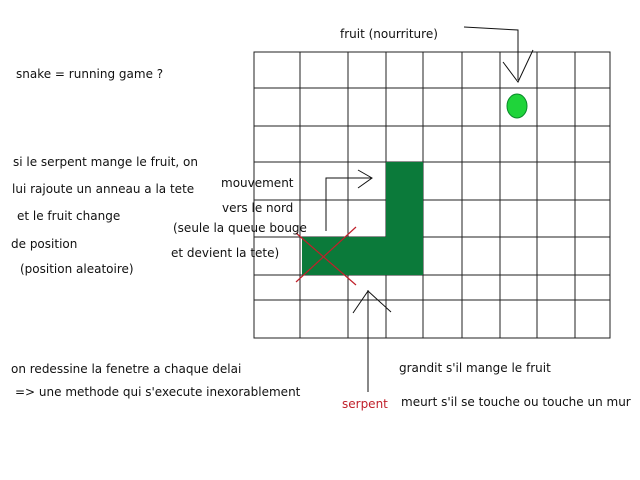 Image resolution: width=640 pixels, height=480 pixels. Describe the element at coordinates (103, 189) in the screenshot. I see `rule-line: lui rajoute un anneau a la tete` at that location.